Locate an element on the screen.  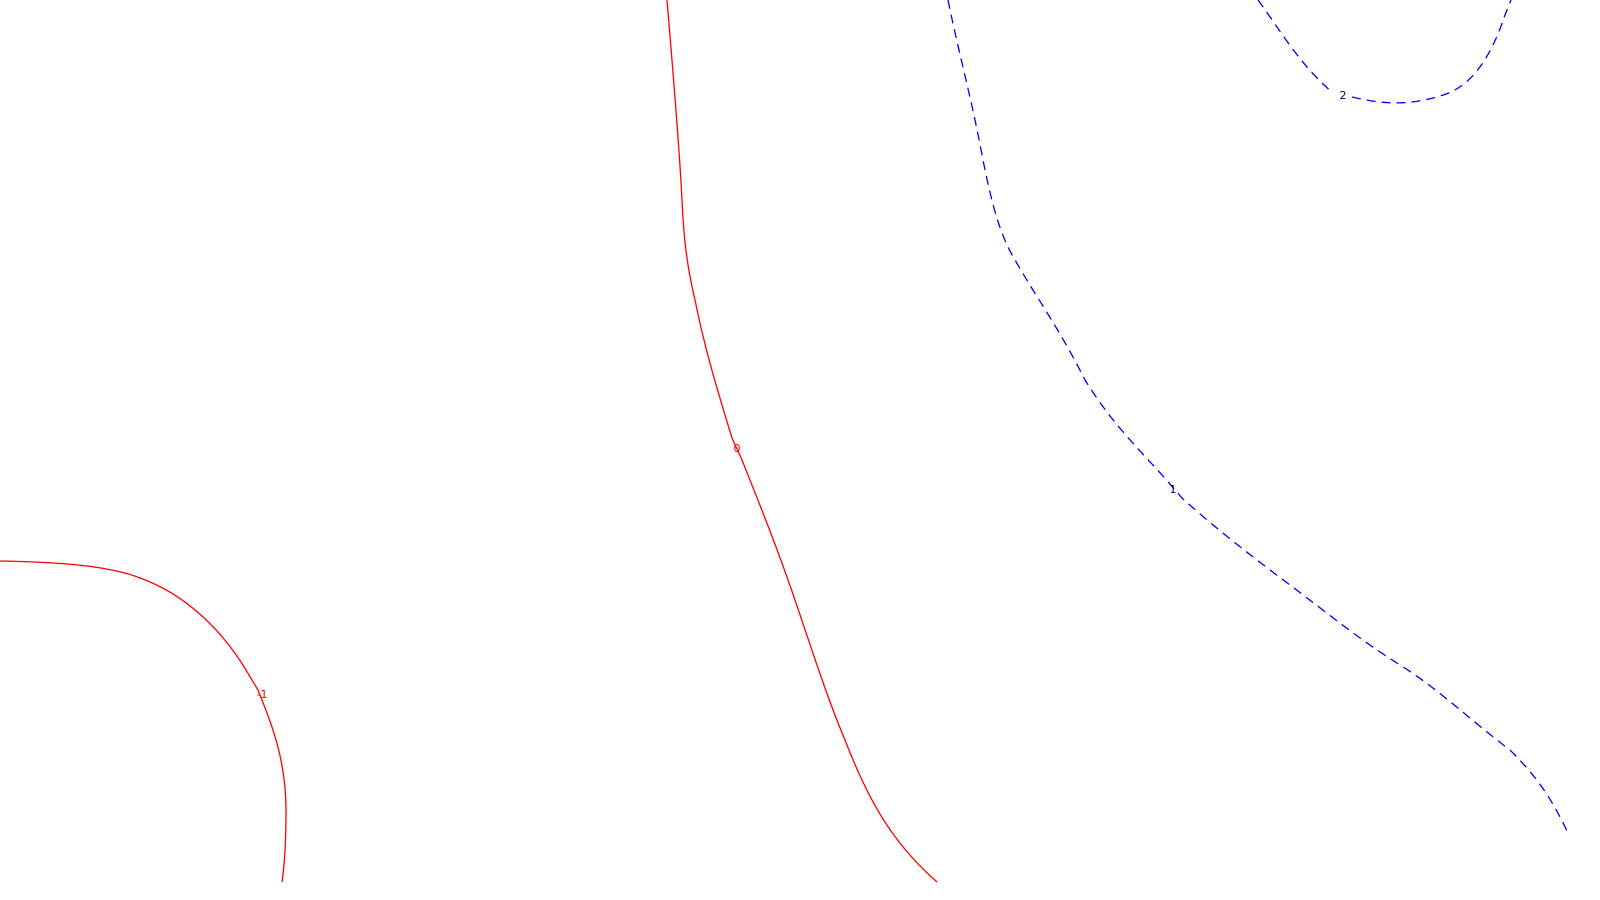
contour-label-level--1: -1 is located at coordinates (262, 694).